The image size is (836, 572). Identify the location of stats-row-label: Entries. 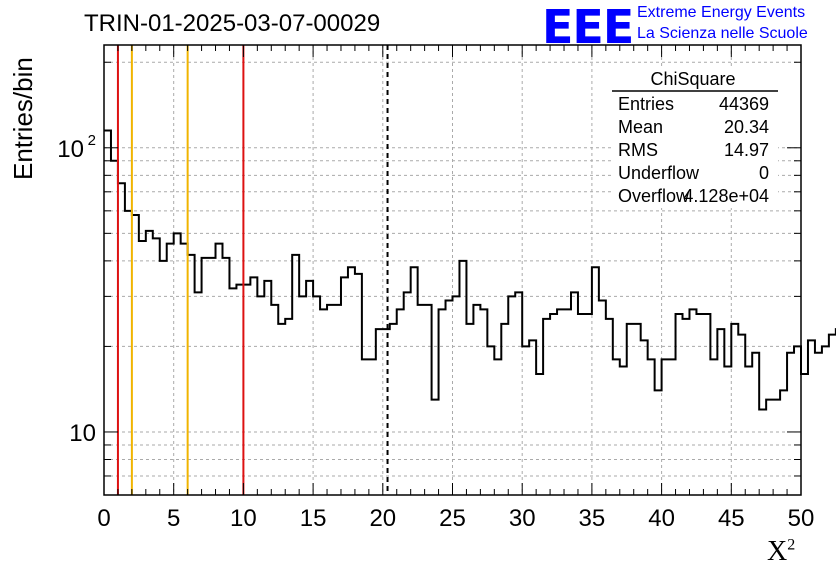
(646, 104).